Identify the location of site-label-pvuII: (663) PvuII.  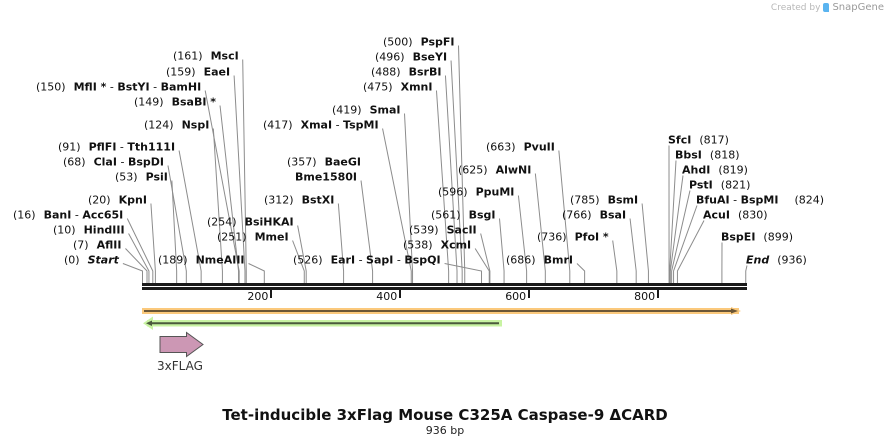
(520, 147).